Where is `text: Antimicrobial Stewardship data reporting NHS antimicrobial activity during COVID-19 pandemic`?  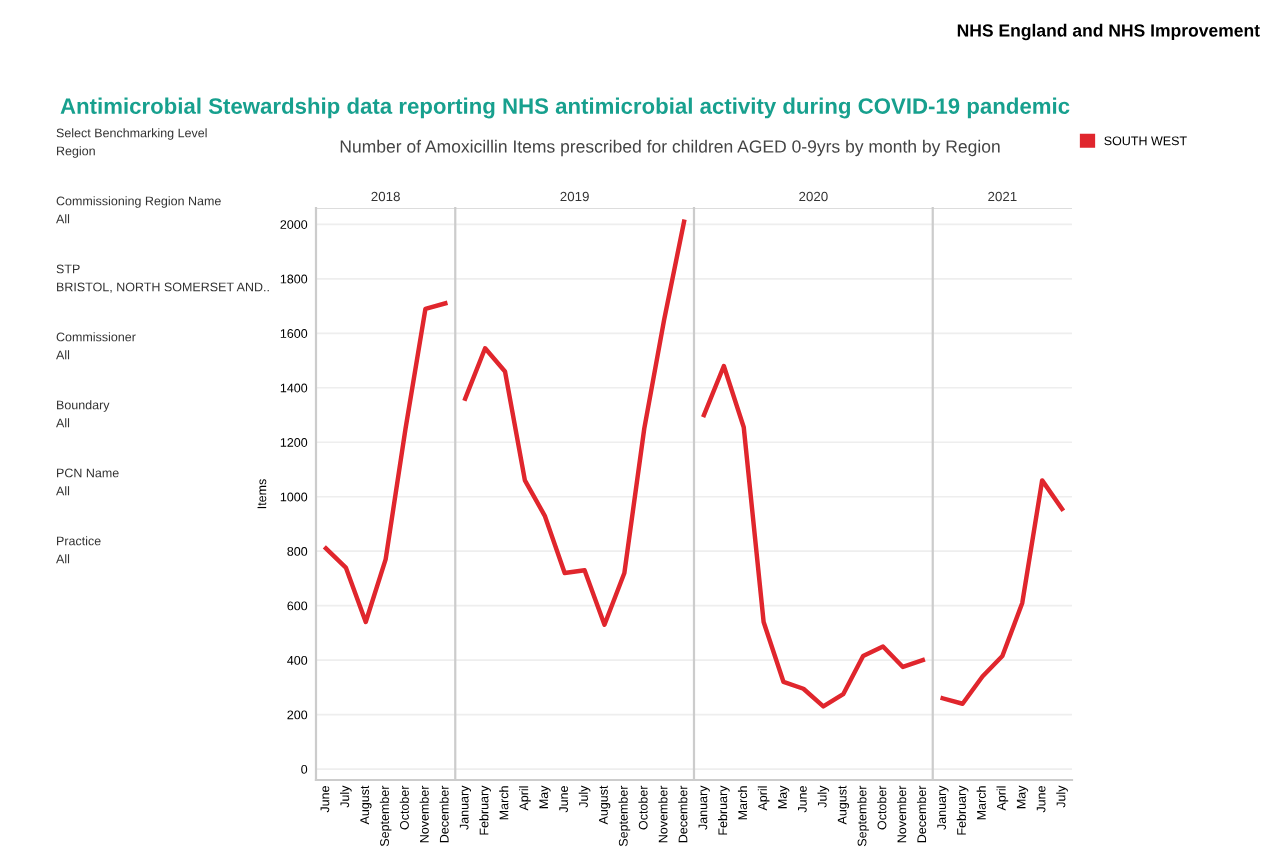 text: Antimicrobial Stewardship data reporting NHS antimicrobial activity during COVID-19 pandemic is located at coordinates (565, 108).